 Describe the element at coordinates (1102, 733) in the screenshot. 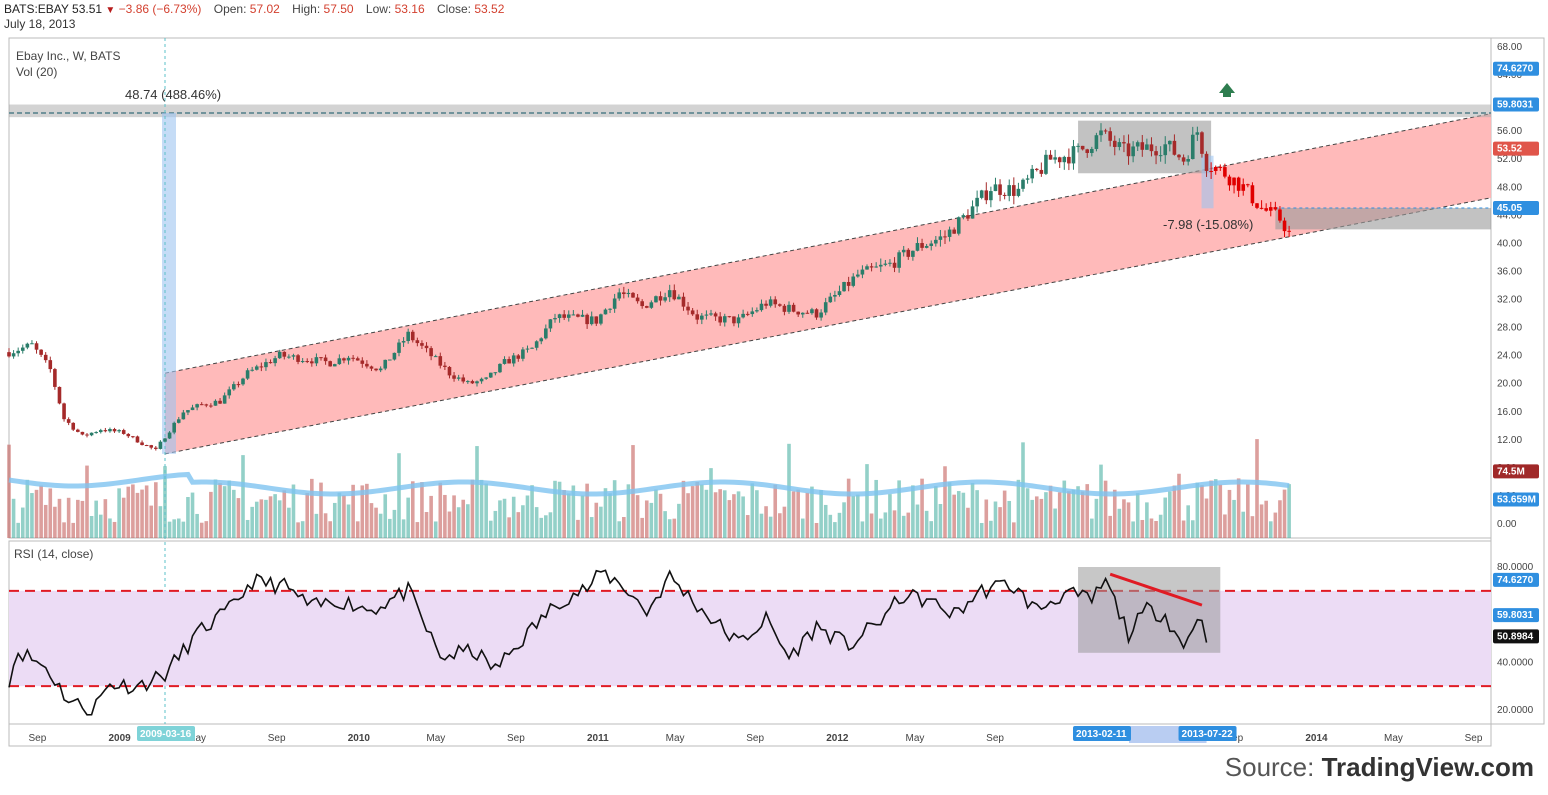

I see `time-tag` at that location.